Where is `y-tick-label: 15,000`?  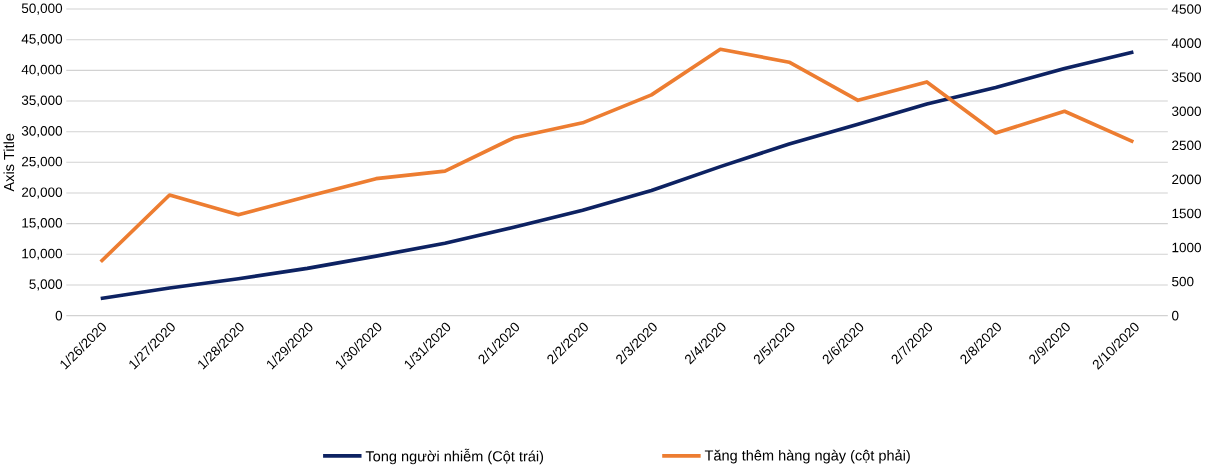 y-tick-label: 15,000 is located at coordinates (42, 224).